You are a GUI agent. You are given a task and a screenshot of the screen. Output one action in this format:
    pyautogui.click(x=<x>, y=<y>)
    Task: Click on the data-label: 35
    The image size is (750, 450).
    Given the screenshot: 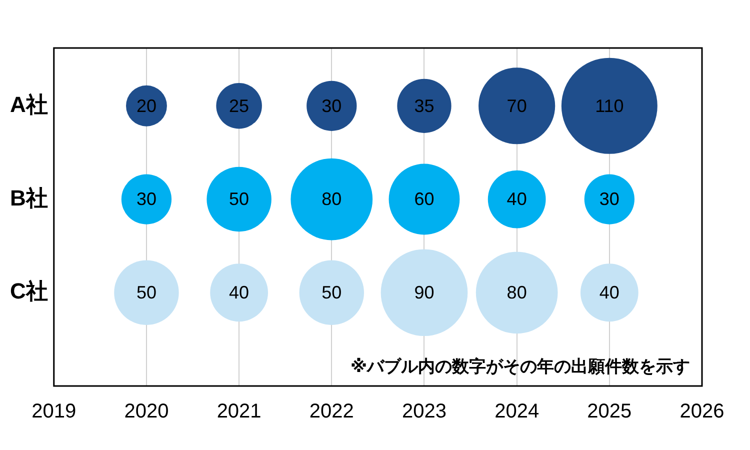 What is the action you would take?
    pyautogui.click(x=424, y=106)
    